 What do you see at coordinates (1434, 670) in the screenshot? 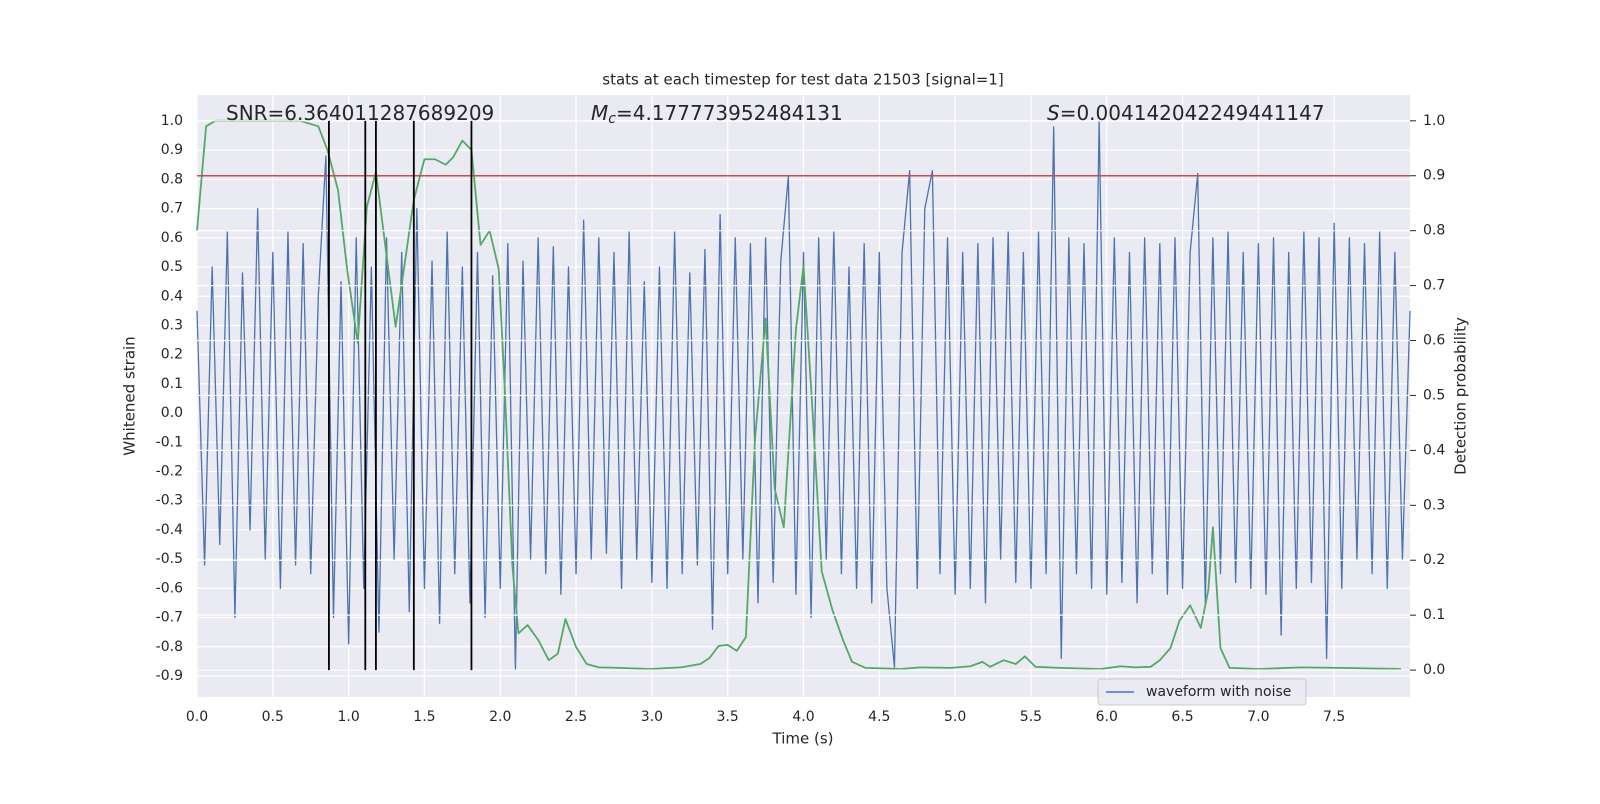
I see `y2-tick-label: 0.0` at bounding box center [1434, 670].